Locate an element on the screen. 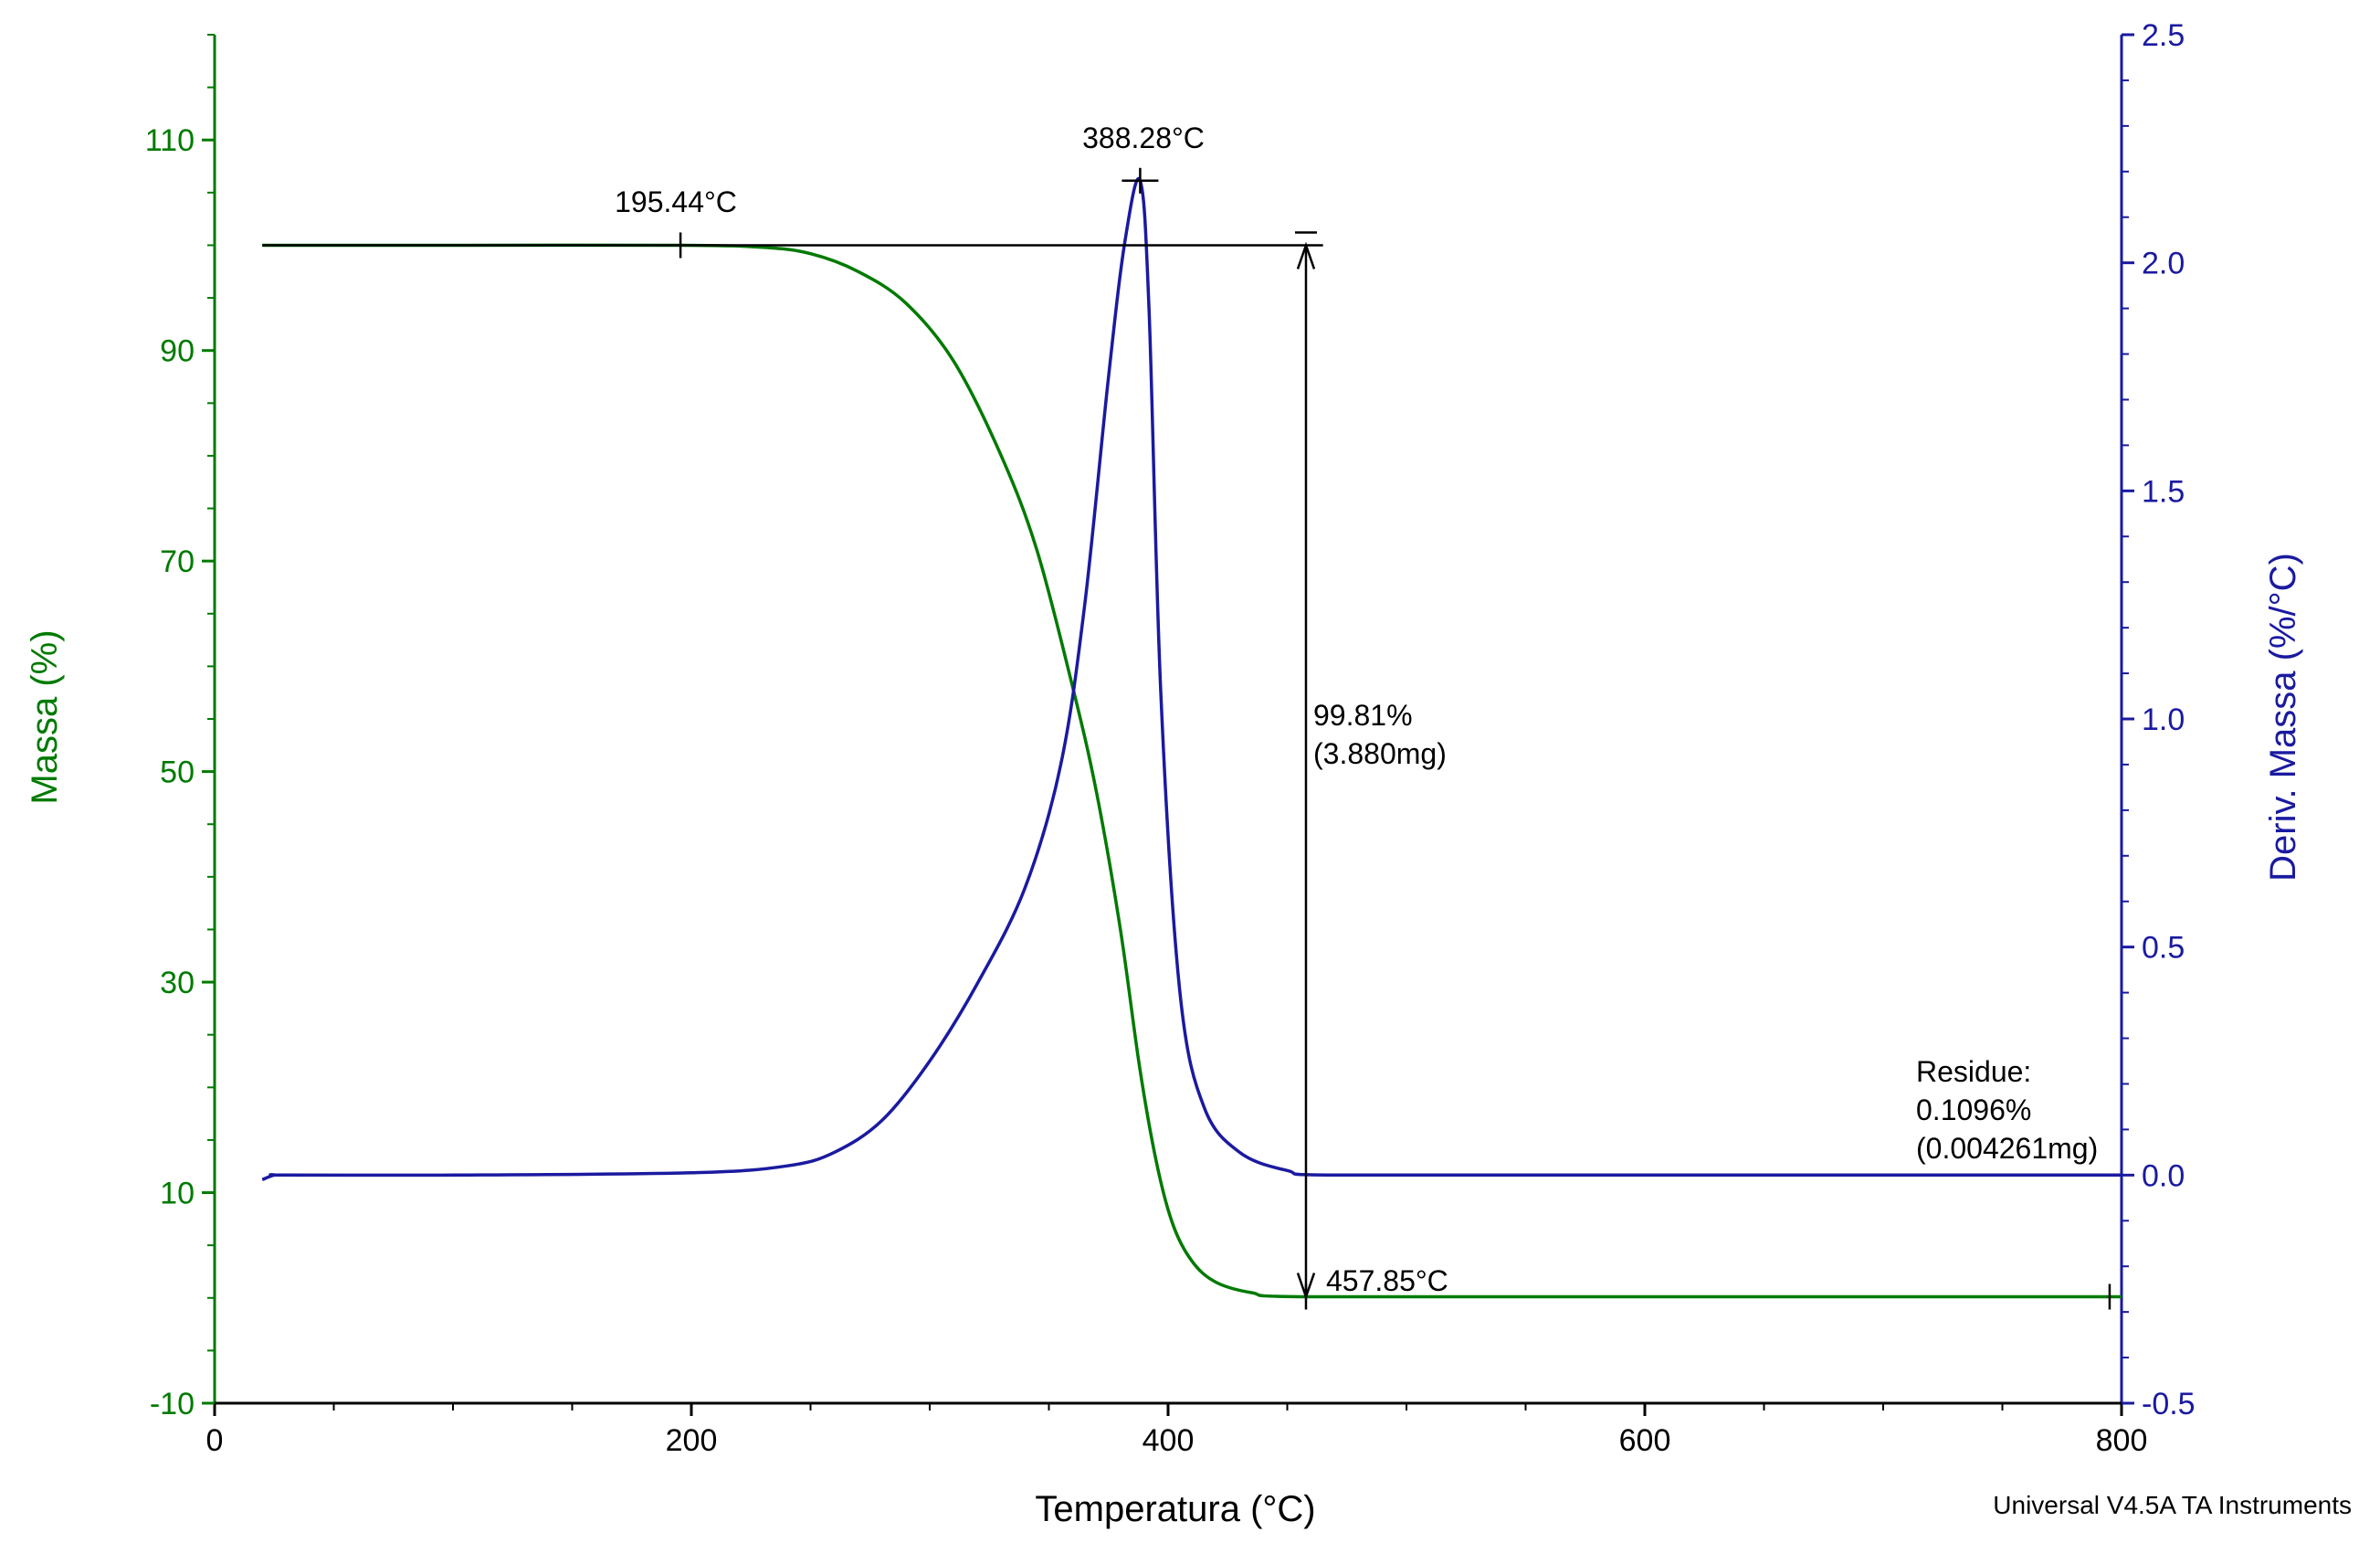  y-right-axis-label: Deriv. Massa (%/°C) is located at coordinates (2283, 718).